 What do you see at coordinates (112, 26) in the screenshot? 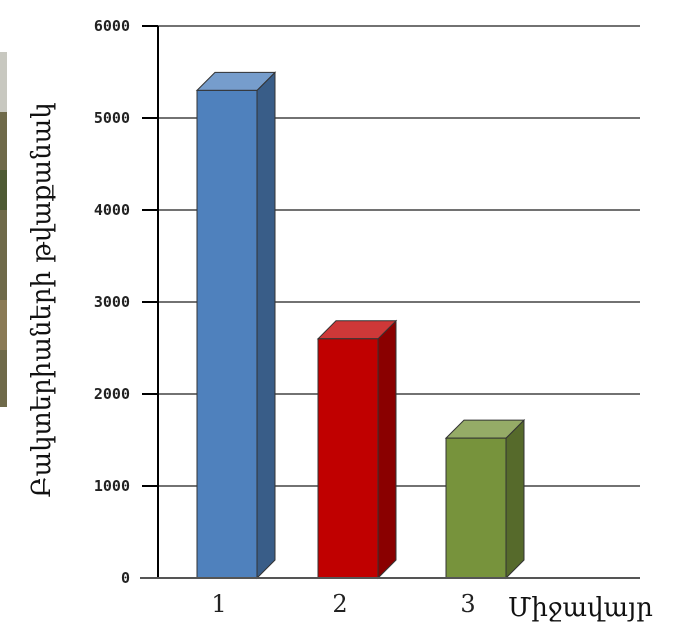
I see `y-tick-label: 6000` at bounding box center [112, 26].